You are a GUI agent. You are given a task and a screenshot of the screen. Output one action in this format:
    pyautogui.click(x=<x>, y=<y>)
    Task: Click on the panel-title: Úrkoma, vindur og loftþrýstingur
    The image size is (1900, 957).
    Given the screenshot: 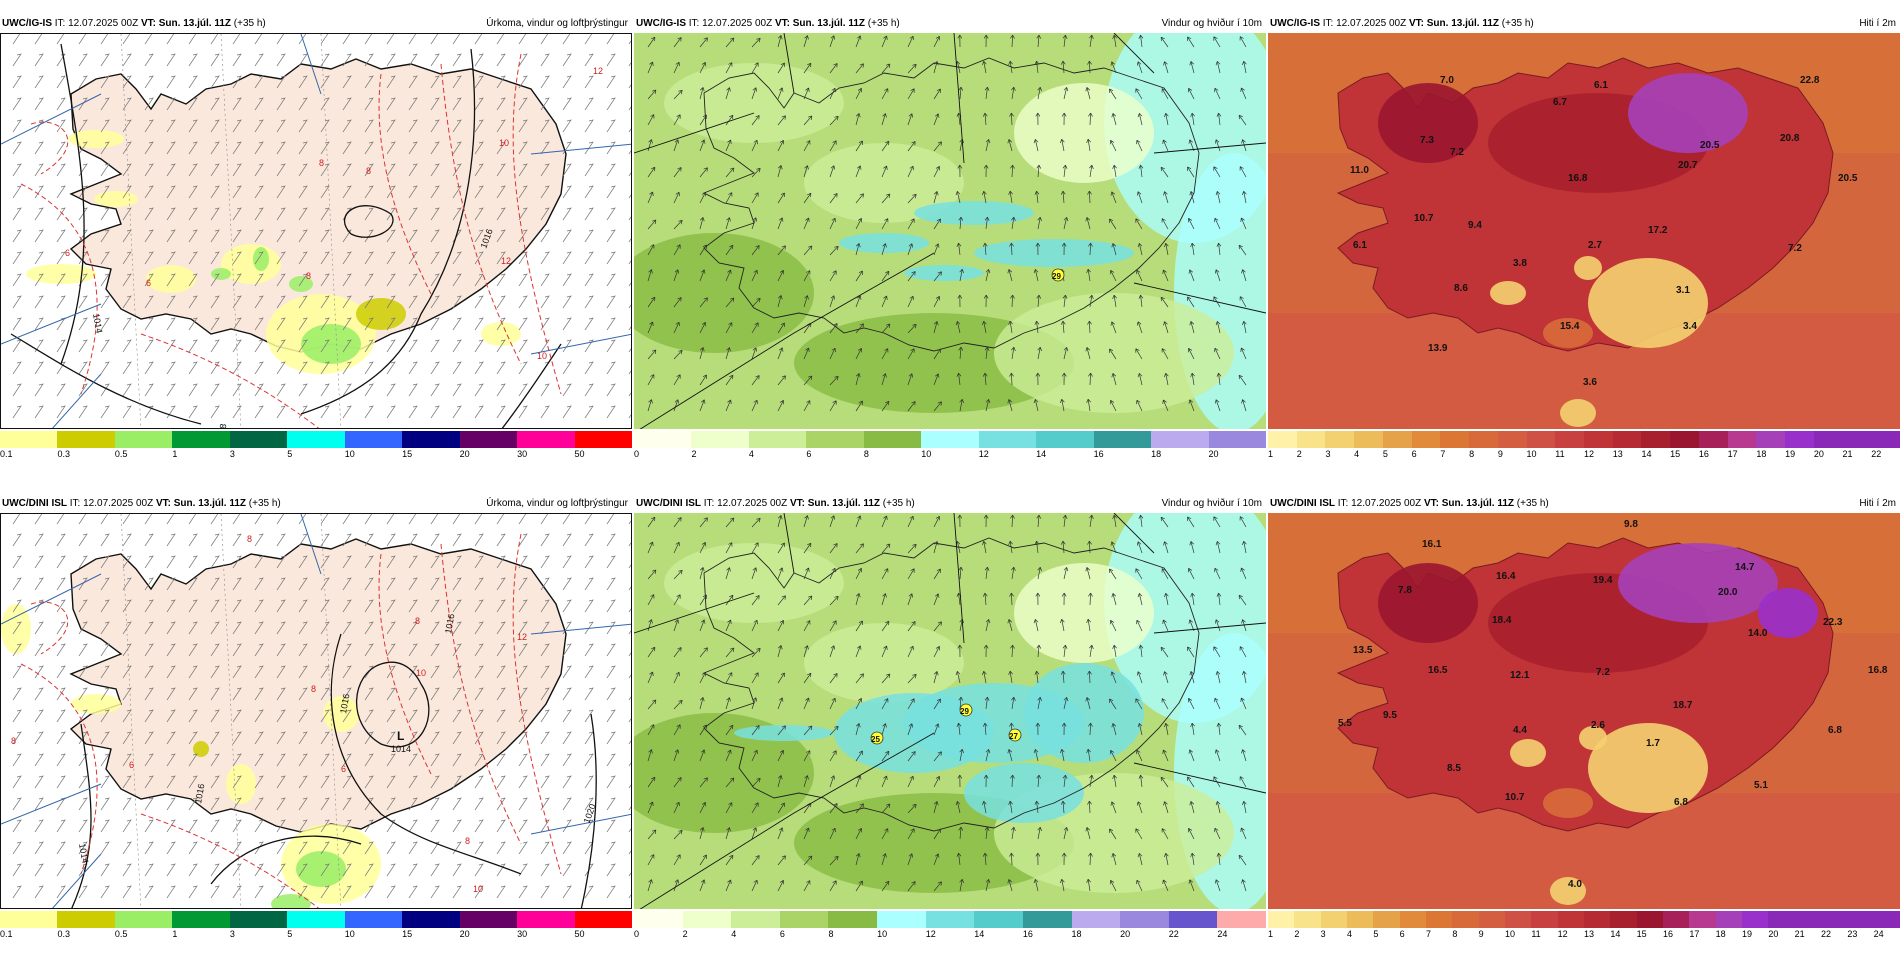 What is the action you would take?
    pyautogui.click(x=557, y=24)
    